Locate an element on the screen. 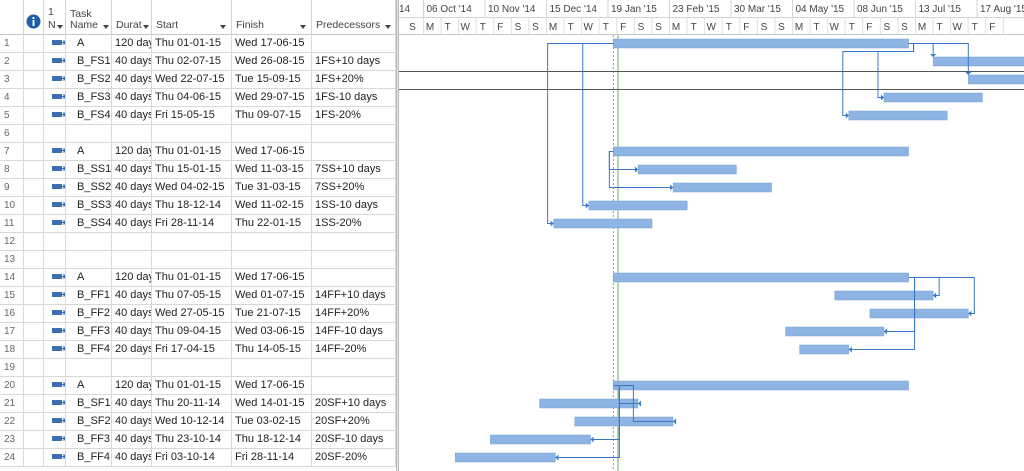  duration-column-header: Durat is located at coordinates (132, 17).